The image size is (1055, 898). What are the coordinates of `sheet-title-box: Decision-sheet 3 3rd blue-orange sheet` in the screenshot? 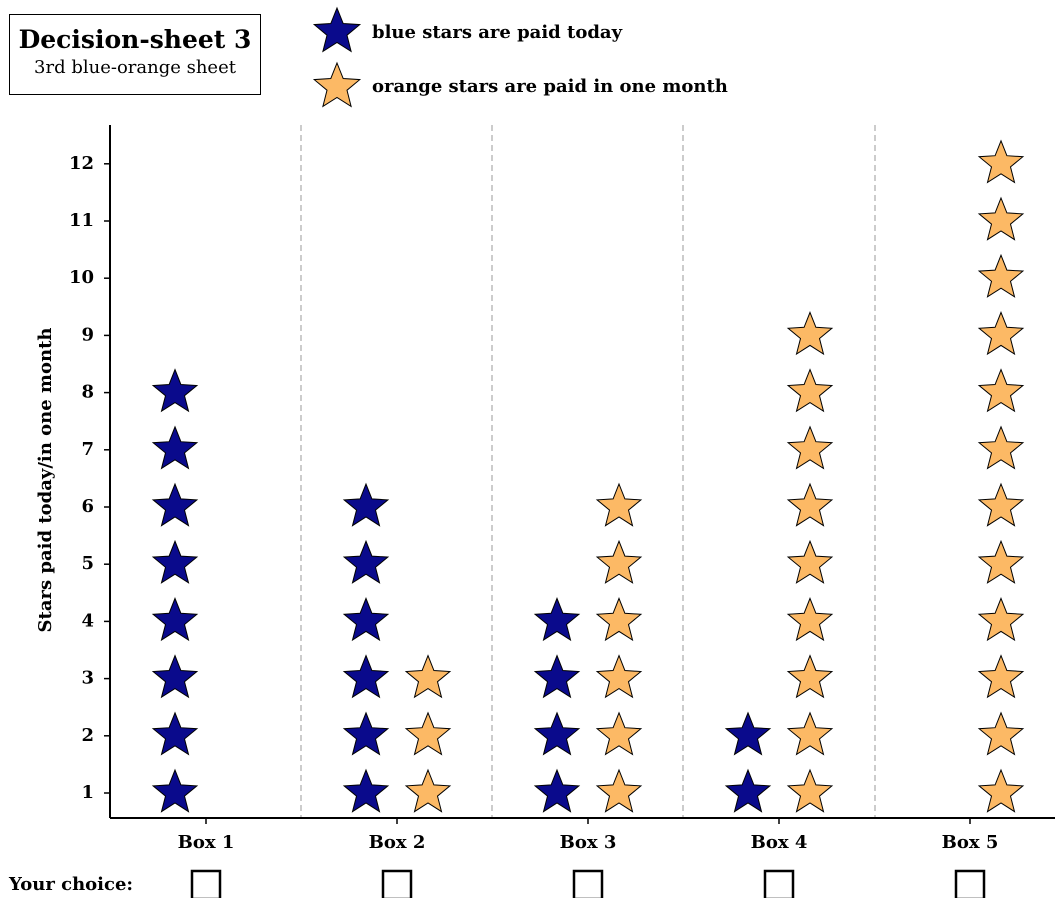 It's located at (135, 54).